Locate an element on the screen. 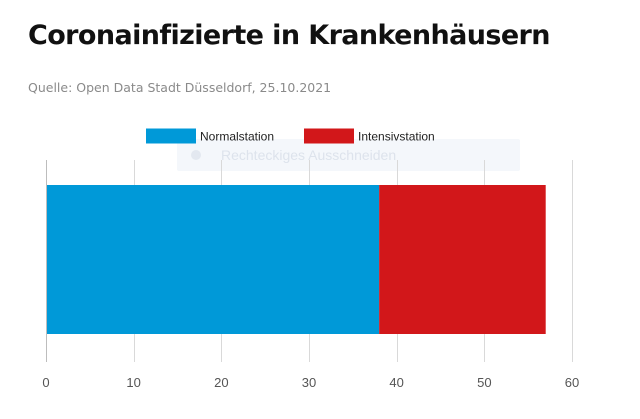 Image resolution: width=640 pixels, height=419 pixels. x-tick-label-60: 60 is located at coordinates (572, 382).